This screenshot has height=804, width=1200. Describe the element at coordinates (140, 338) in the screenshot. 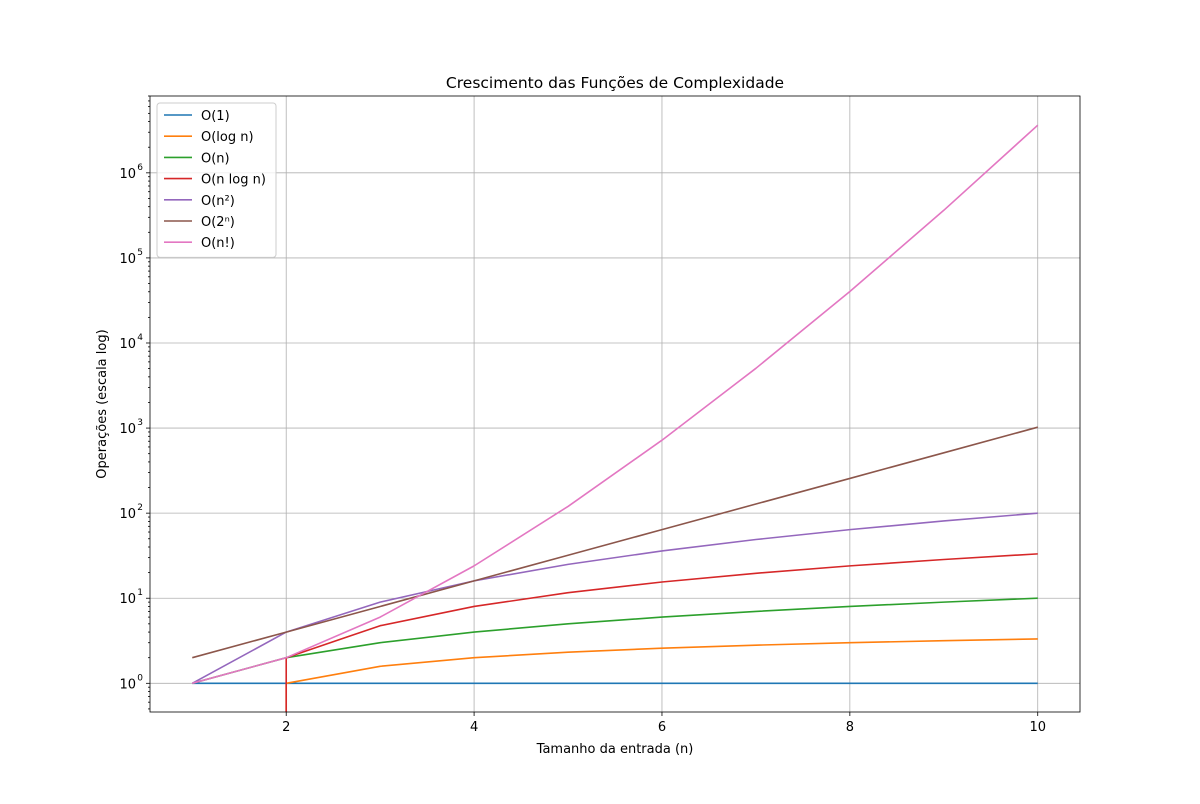

I see `y-tick-exponent: 4` at that location.